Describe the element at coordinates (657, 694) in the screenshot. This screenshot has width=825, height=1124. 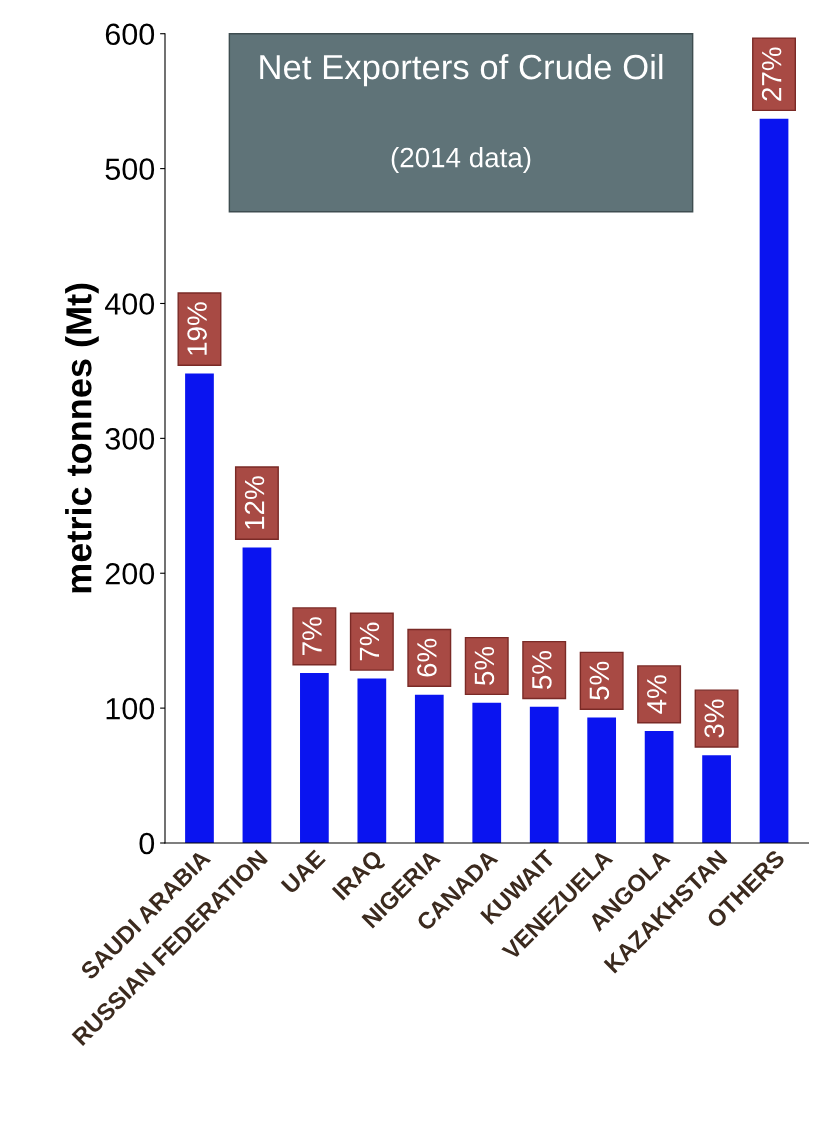
I see `annotation: 4%` at that location.